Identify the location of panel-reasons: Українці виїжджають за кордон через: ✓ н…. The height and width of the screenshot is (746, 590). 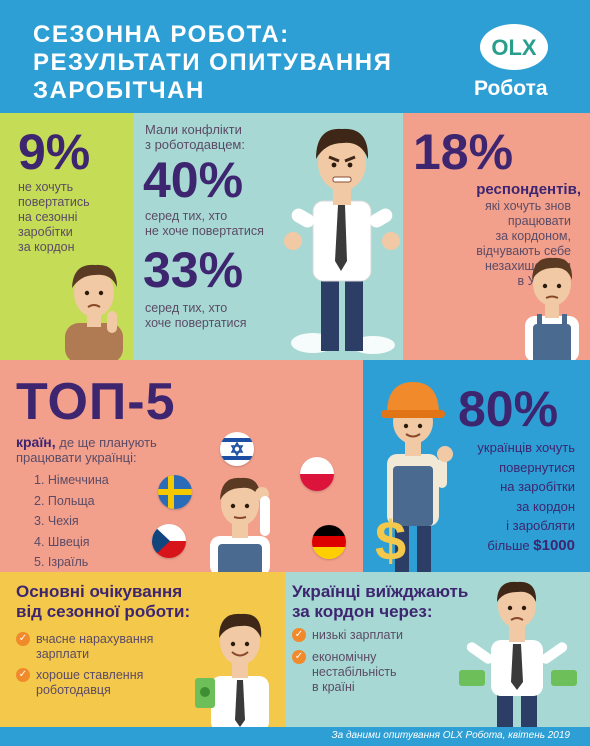
(437, 649).